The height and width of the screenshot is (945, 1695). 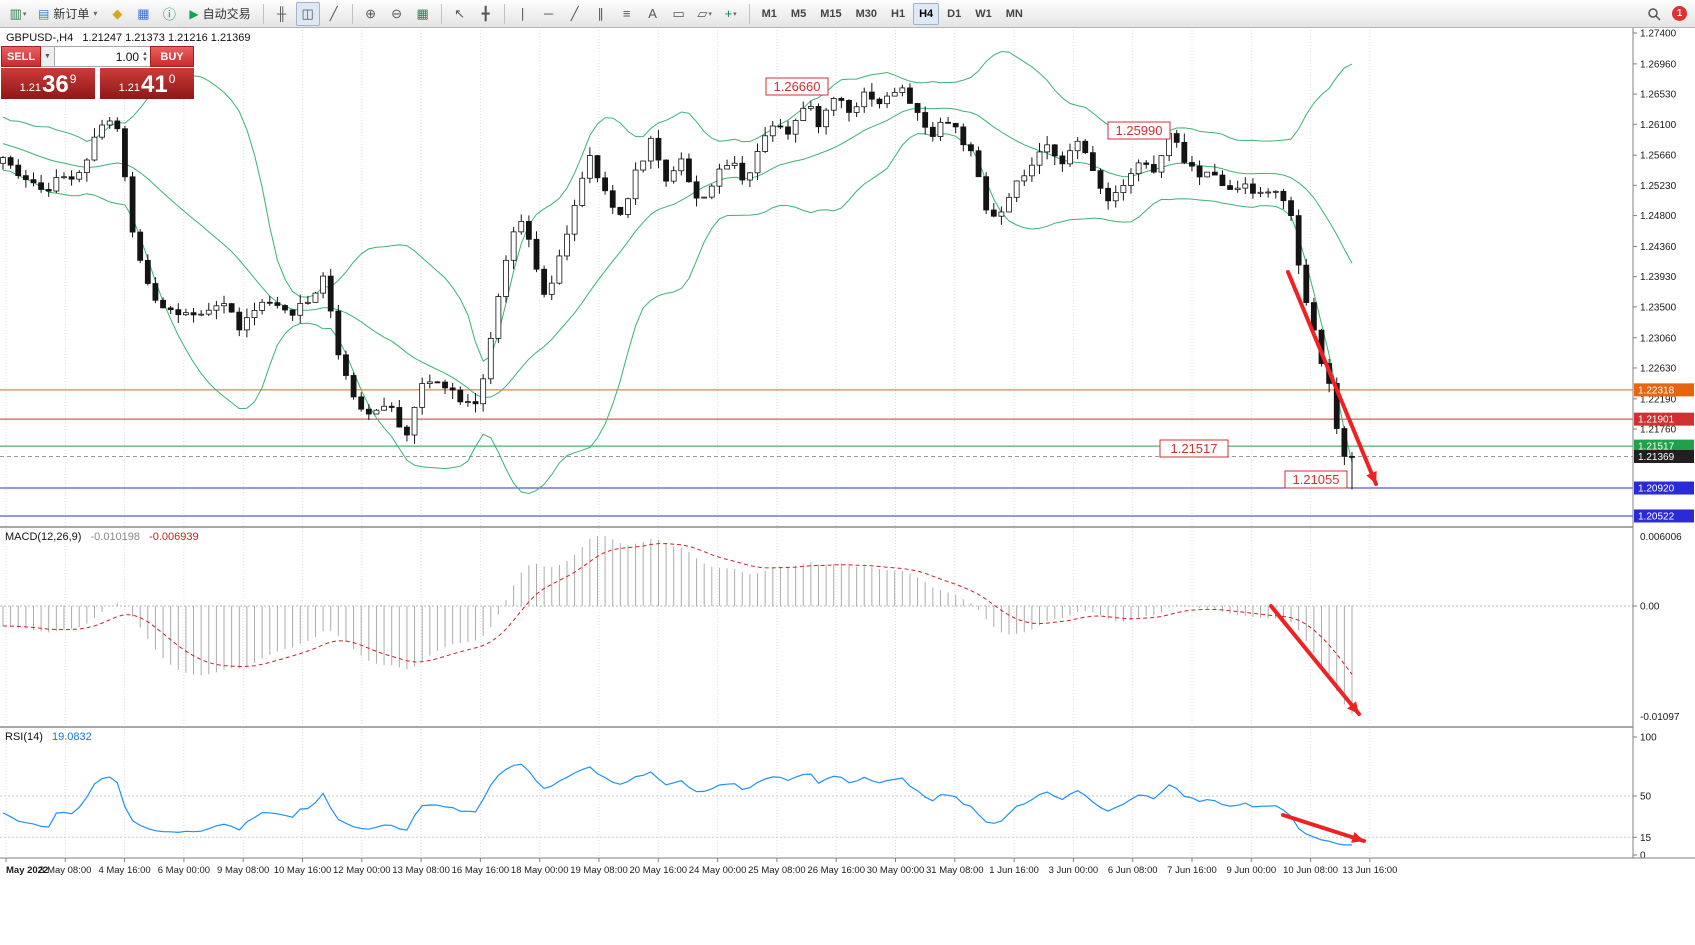 I want to click on rsi-panel, so click(x=816, y=804).